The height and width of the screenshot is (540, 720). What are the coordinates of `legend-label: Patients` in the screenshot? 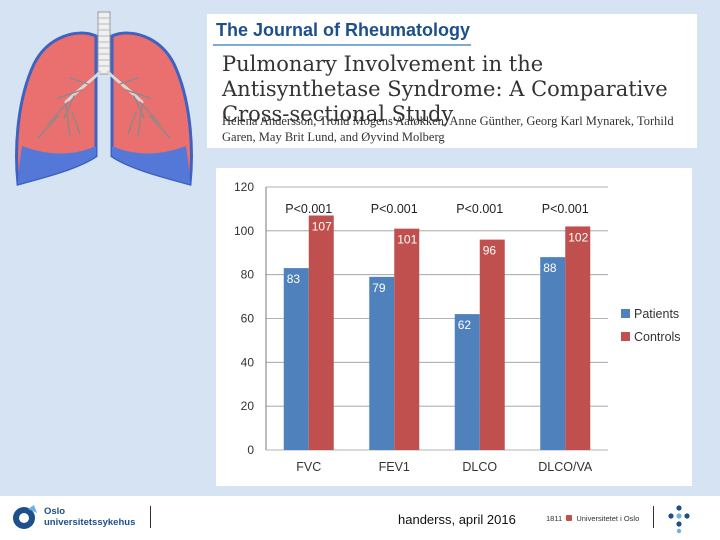 It's located at (656, 314).